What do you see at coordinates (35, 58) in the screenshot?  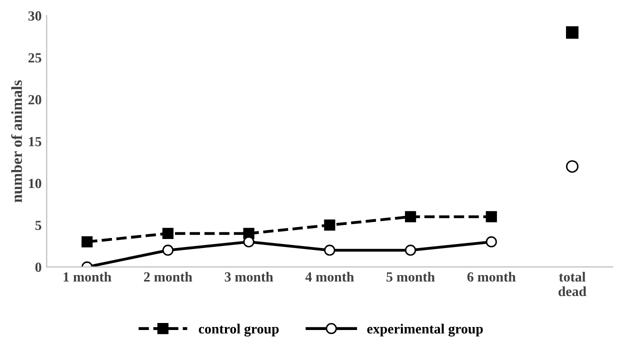 I see `y-tick-label: 25` at bounding box center [35, 58].